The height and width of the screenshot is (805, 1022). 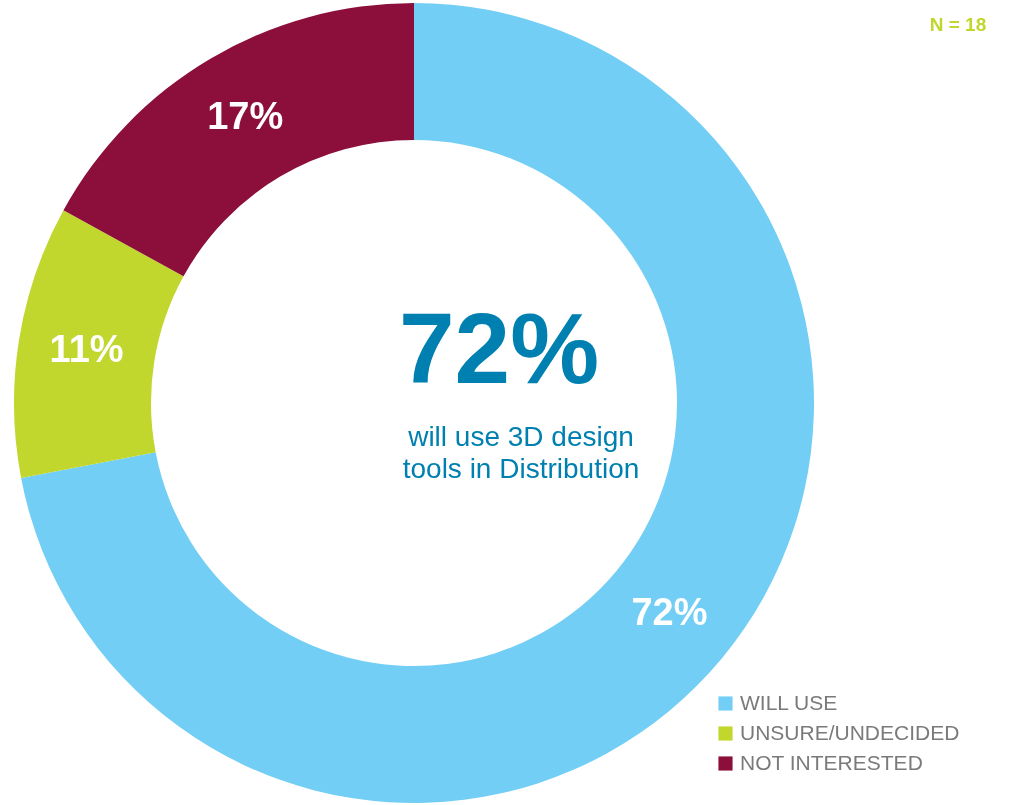 I want to click on legend-label: WILL USE, so click(x=789, y=702).